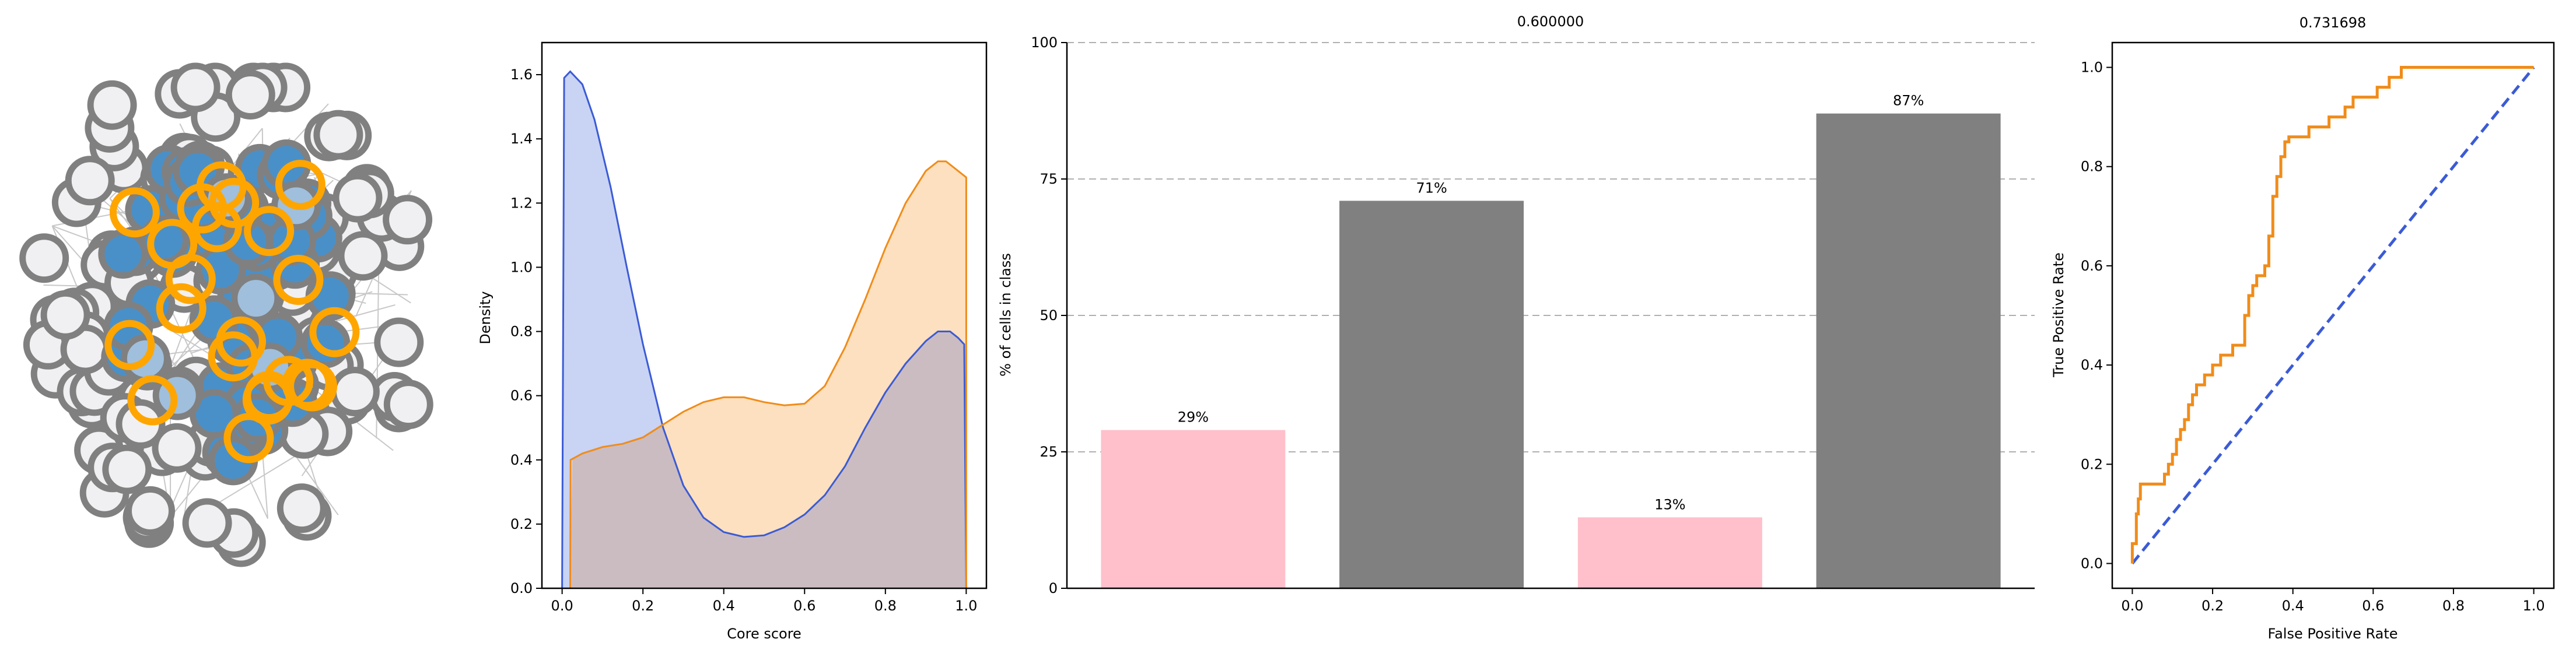 The width and height of the screenshot is (2576, 660). Describe the element at coordinates (123, 254) in the screenshot. I see `network-node-core` at that location.